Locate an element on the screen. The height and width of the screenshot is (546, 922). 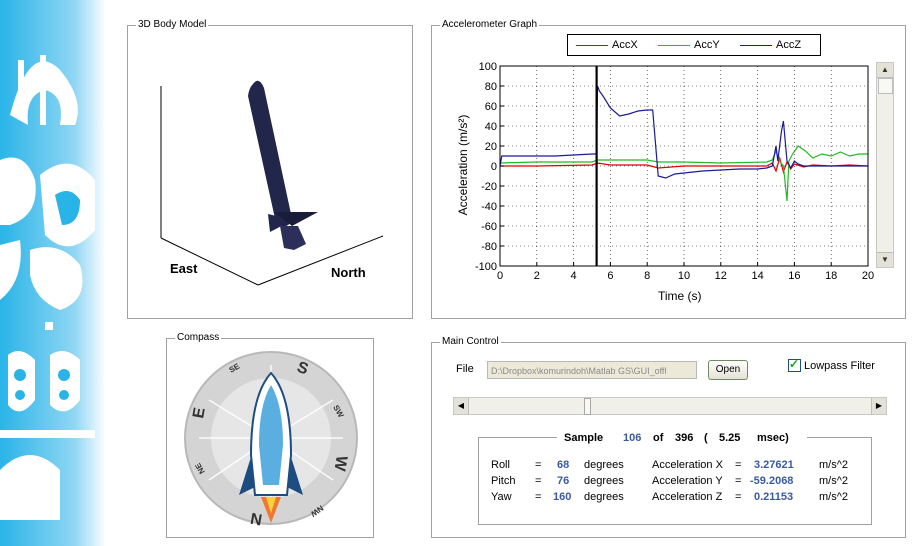
checkmark-icon: ✓ is located at coordinates (794, 364).